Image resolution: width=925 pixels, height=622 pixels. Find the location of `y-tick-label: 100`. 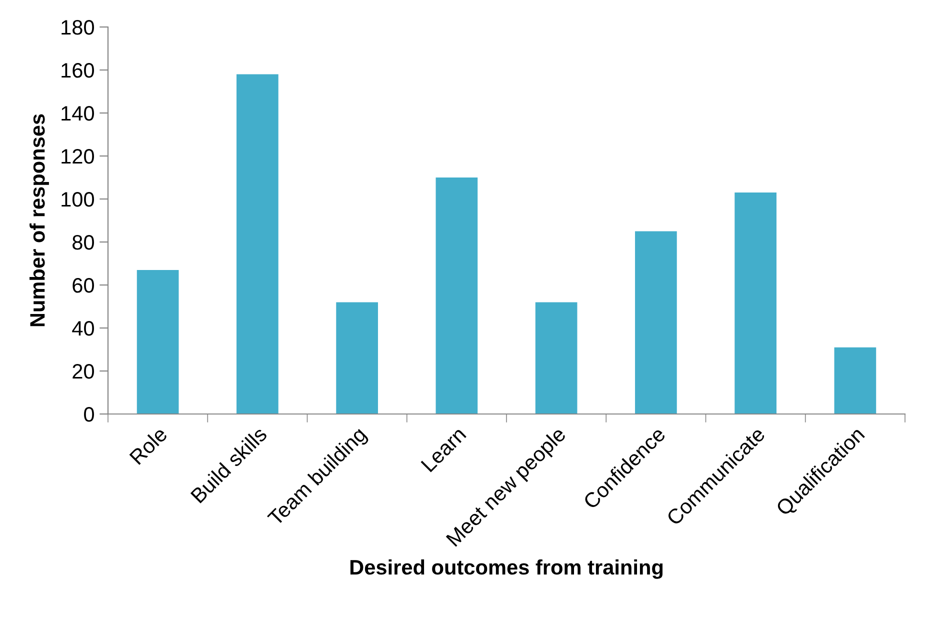

y-tick-label: 100 is located at coordinates (78, 199).